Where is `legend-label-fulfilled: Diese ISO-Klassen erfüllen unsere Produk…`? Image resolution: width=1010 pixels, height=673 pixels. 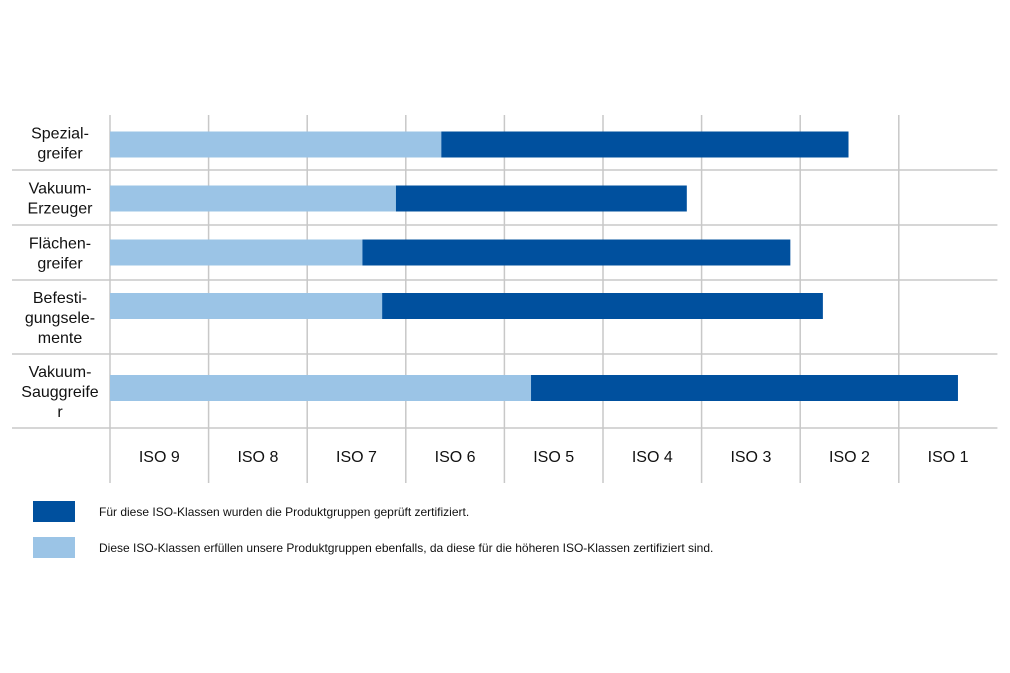
legend-label-fulfilled: Diese ISO-Klassen erfüllen unsere Produk… is located at coordinates (406, 547).